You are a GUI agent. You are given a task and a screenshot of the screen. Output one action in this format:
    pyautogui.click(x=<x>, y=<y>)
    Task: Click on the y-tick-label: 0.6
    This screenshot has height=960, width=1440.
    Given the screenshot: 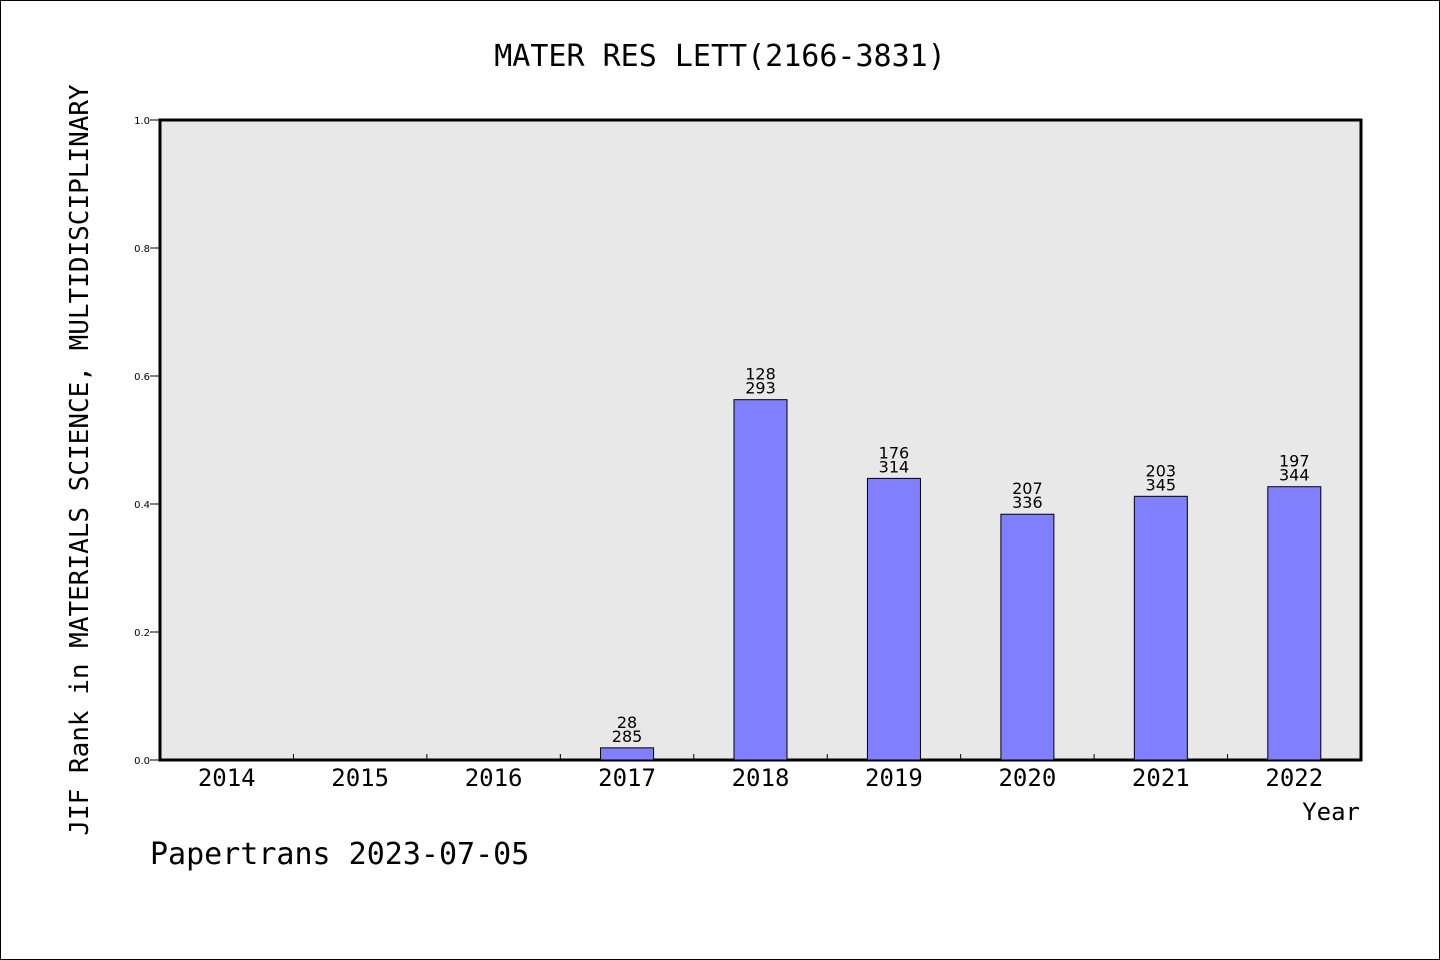 What is the action you would take?
    pyautogui.click(x=142, y=377)
    